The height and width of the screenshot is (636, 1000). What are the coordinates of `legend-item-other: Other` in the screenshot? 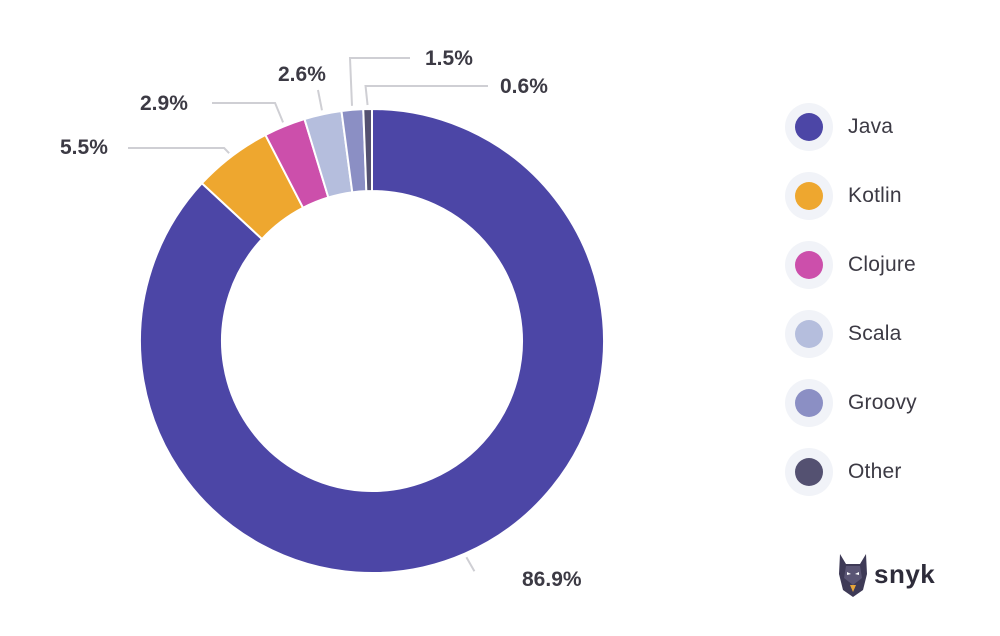 It's located at (885, 482).